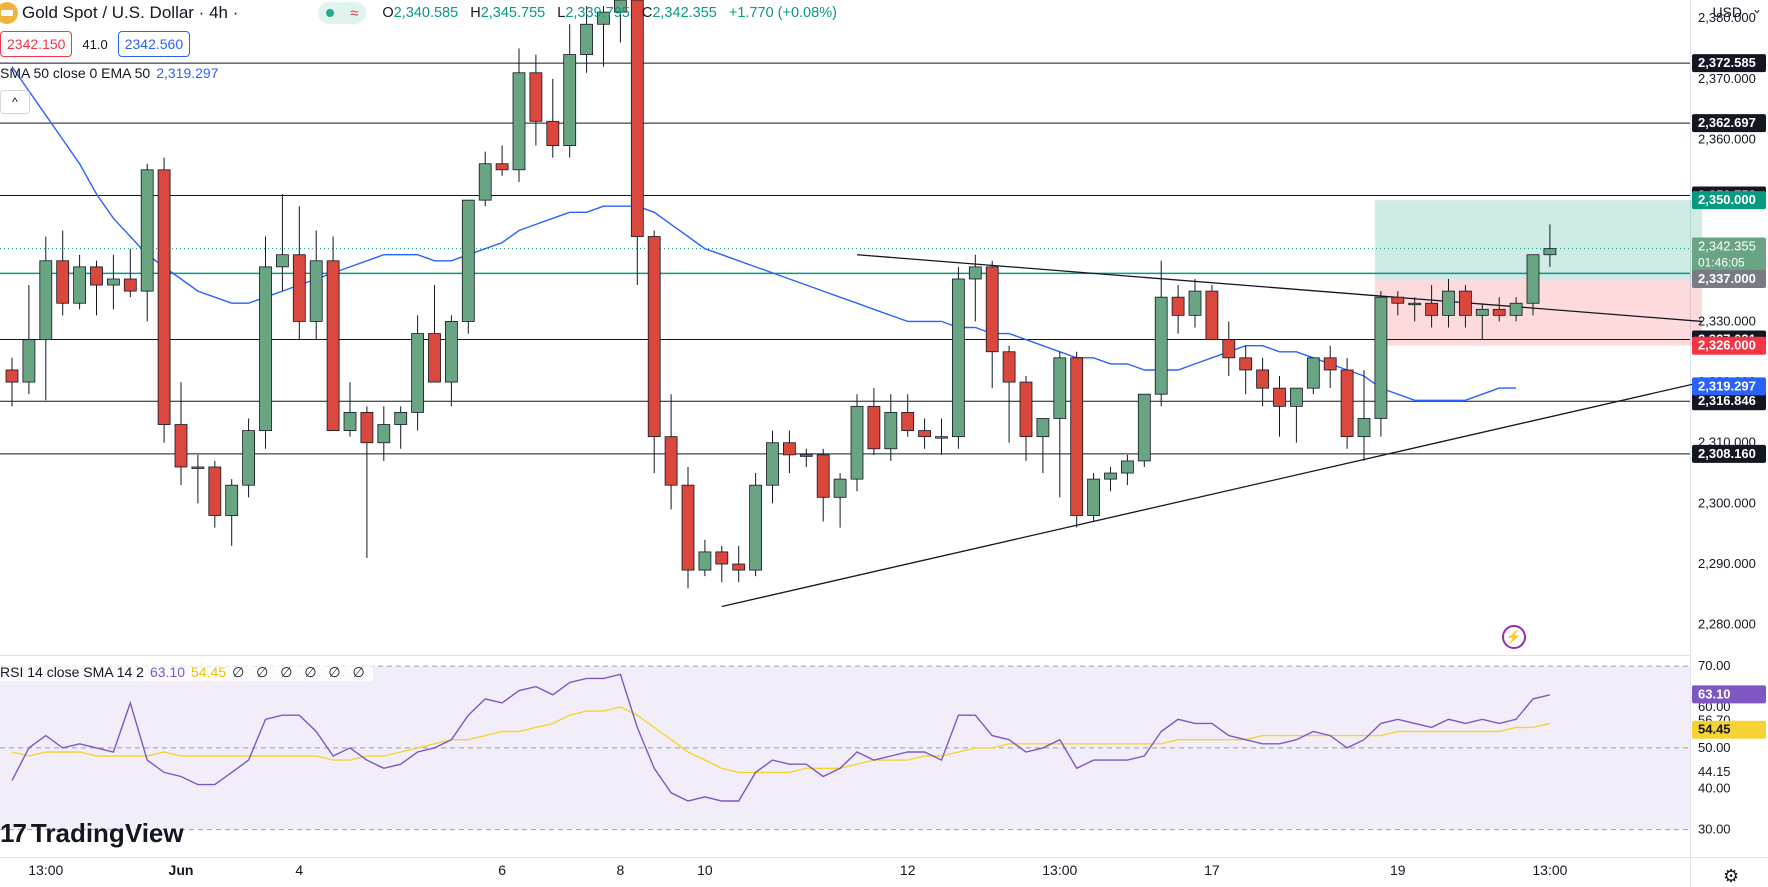 The image size is (1768, 887). What do you see at coordinates (75, 73) in the screenshot?
I see `sma-legend-label: SMA 50 close 0 EMA 50` at bounding box center [75, 73].